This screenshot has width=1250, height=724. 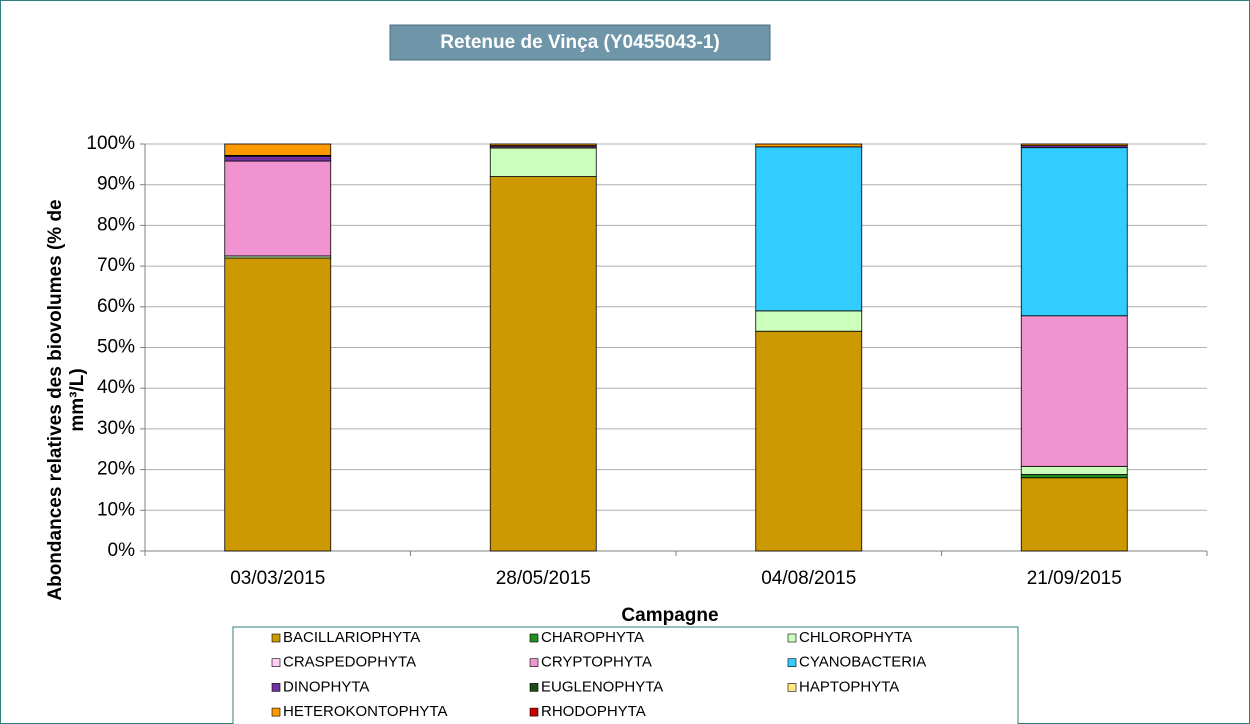 I want to click on x-tick-label: 04/08/2015, so click(x=808, y=578).